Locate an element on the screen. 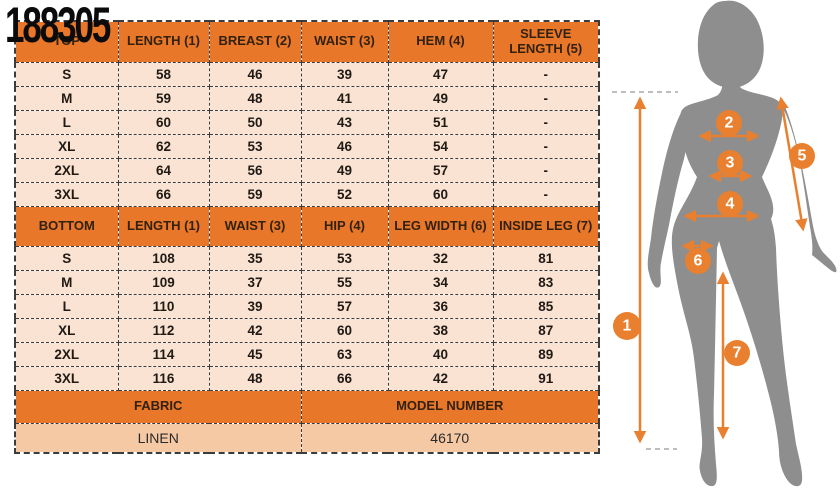  svg-text: 6 is located at coordinates (698, 261).